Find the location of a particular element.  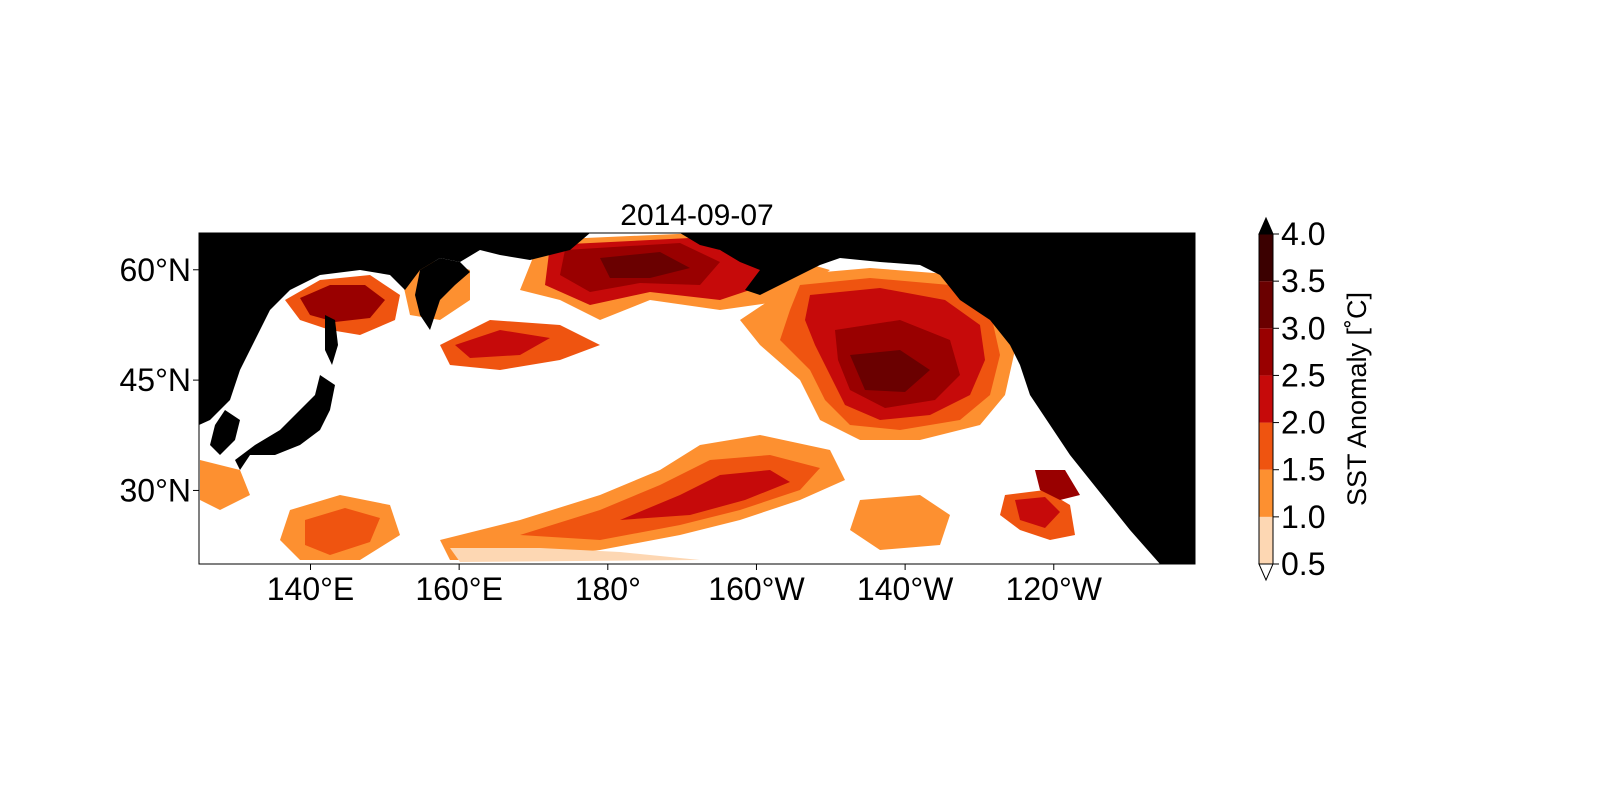

colorbar-tick-label: 3.5 is located at coordinates (1303, 281).